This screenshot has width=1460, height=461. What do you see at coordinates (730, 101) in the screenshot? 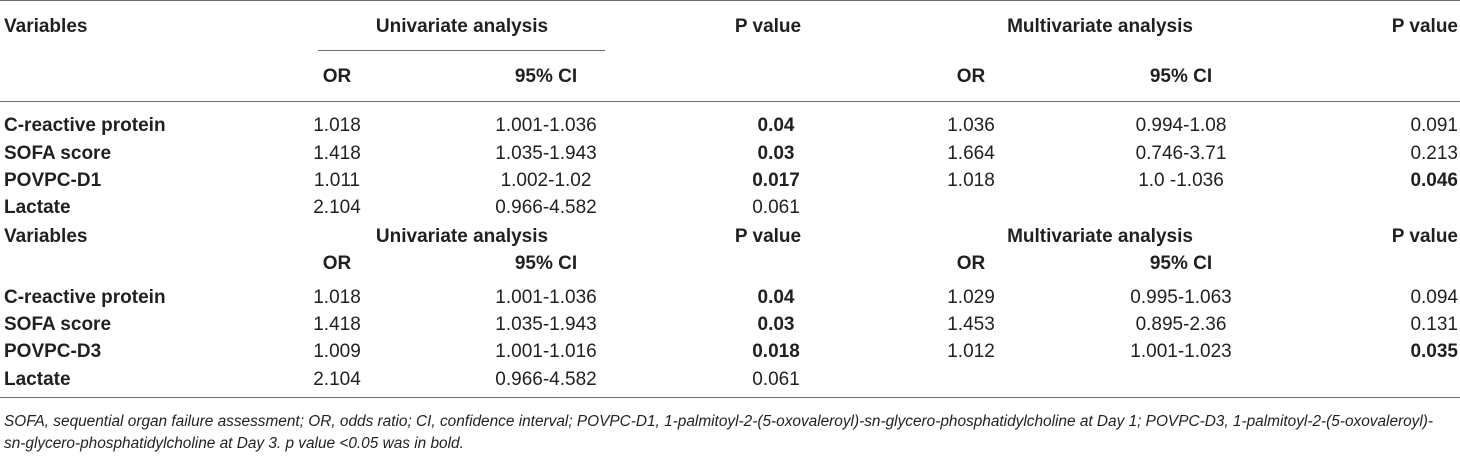
I see `header-bottom-rule` at bounding box center [730, 101].